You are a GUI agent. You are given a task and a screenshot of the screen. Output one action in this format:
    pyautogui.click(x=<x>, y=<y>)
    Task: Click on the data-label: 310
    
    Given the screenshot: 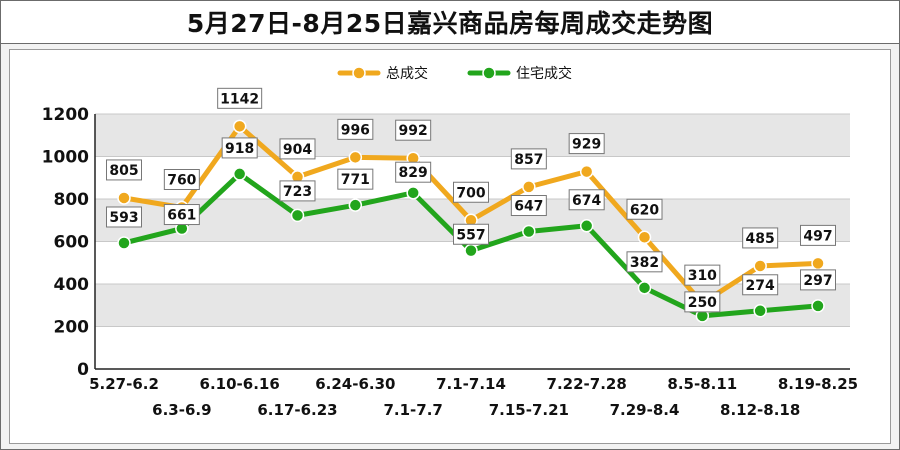 What is the action you would take?
    pyautogui.click(x=702, y=276)
    